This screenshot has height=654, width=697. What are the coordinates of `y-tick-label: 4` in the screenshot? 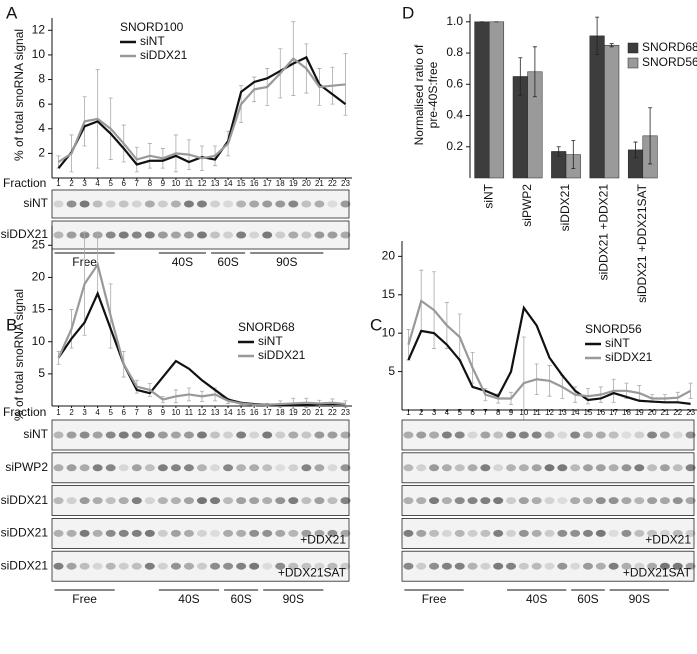 It's located at (41, 128).